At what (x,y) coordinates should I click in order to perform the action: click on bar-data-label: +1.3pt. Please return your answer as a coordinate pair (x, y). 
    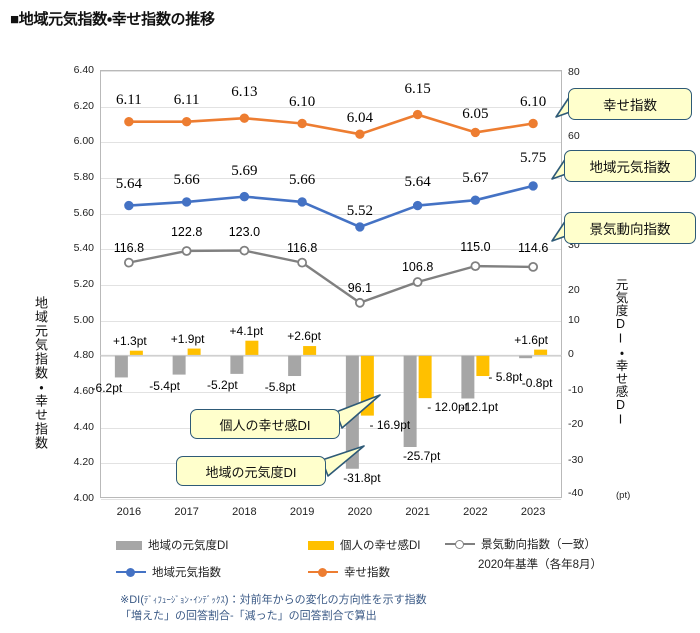
    Looking at the image, I should click on (130, 340).